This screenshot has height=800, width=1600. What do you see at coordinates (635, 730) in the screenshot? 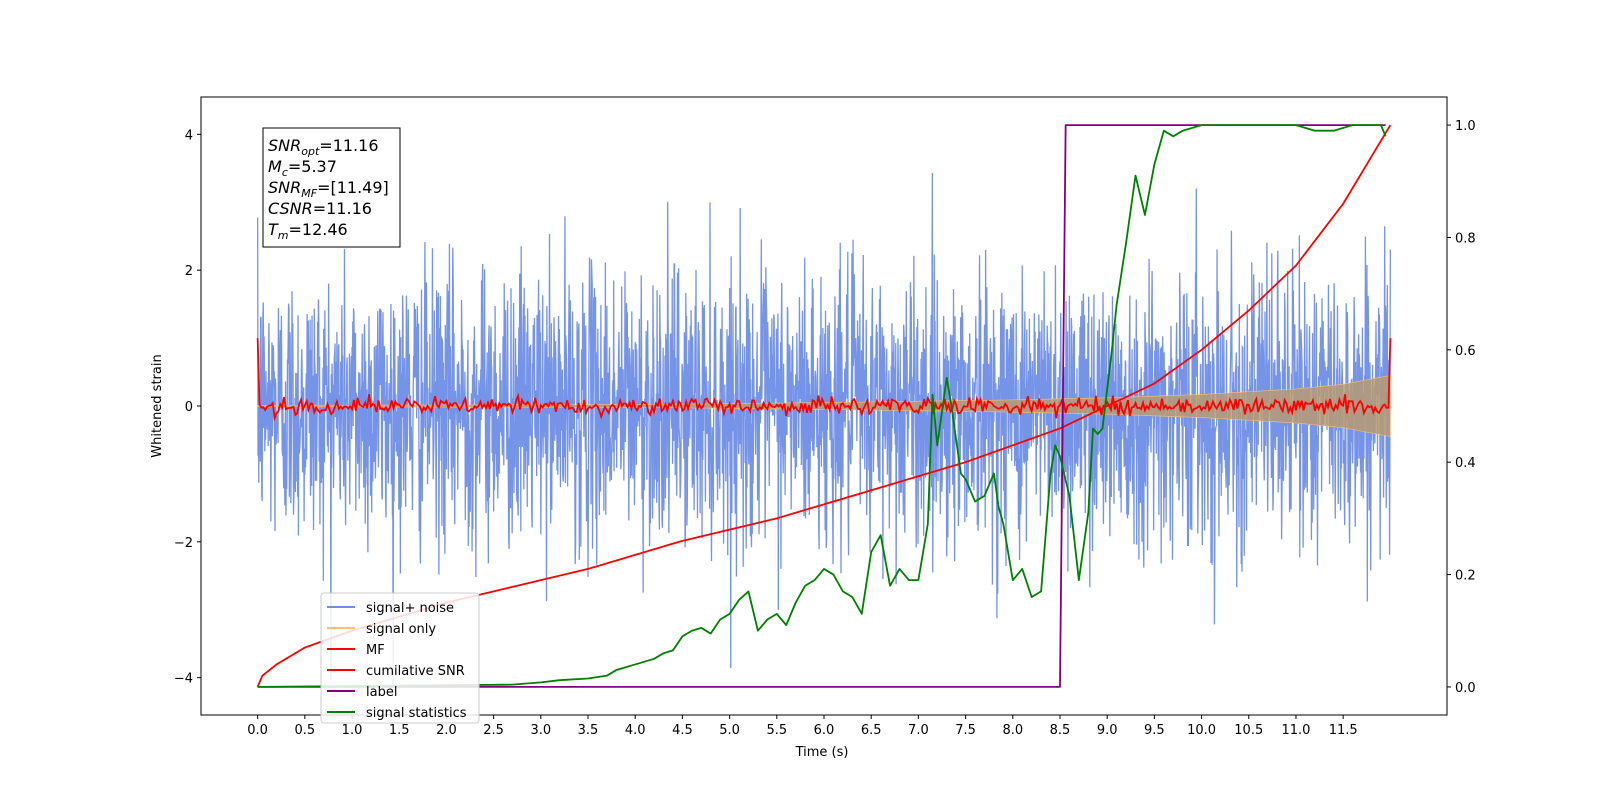
I see `x-tick-label: 4.0` at bounding box center [635, 730].